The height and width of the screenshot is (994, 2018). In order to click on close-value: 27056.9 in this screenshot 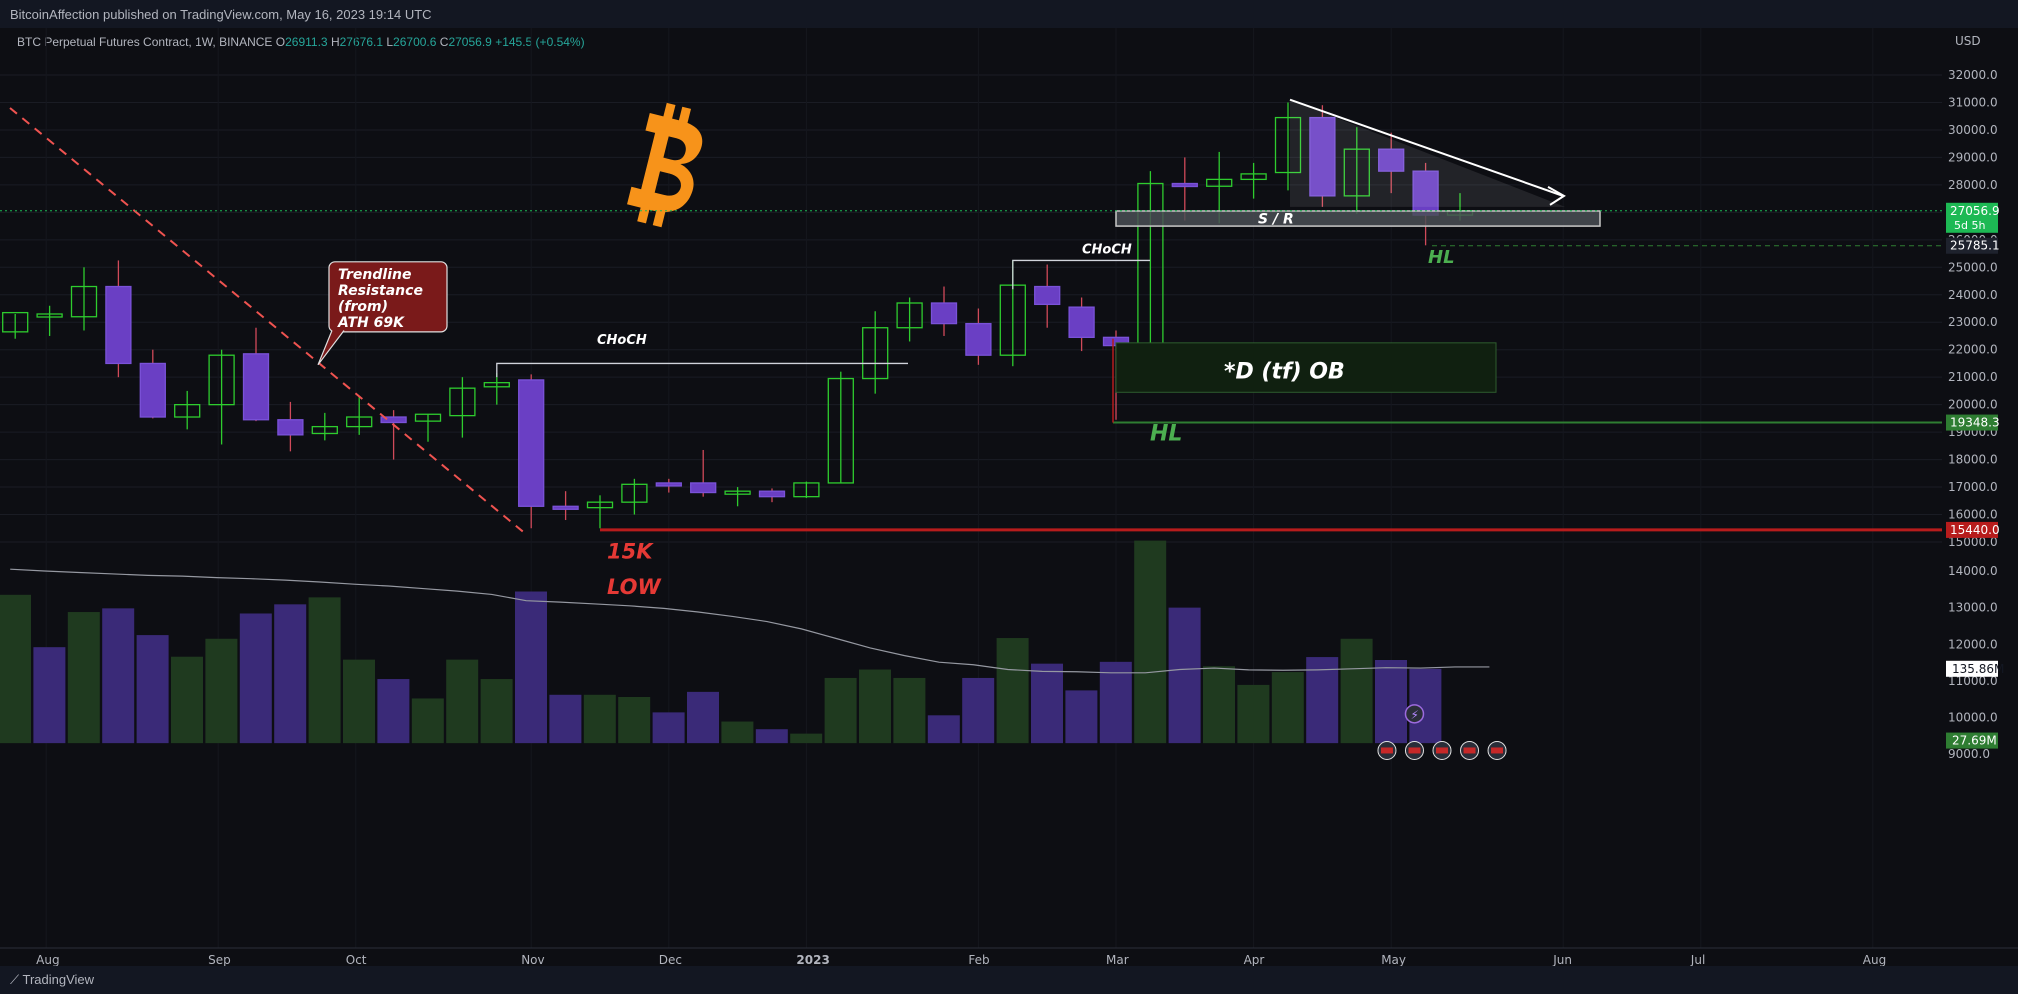, I will do `click(470, 42)`.